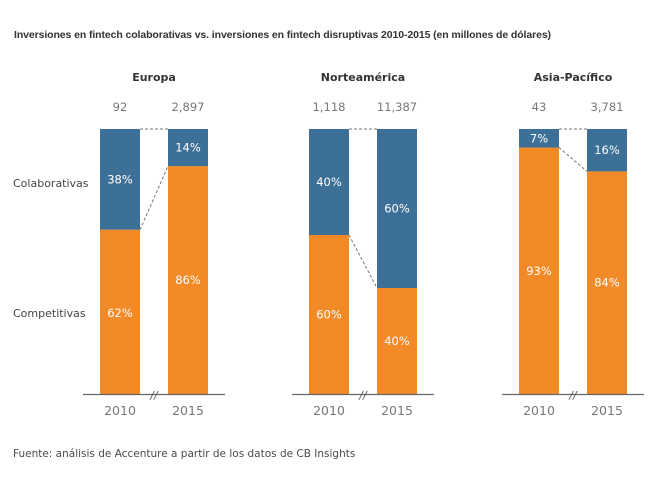 The image size is (669, 502). I want to click on pct-label-competitivas-norteamerica-2010: 60%, so click(329, 315).